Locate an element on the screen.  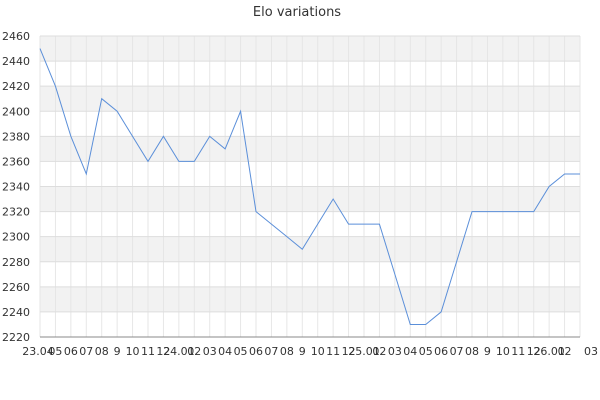
y-tick-label: 2220 is located at coordinates (16, 337).